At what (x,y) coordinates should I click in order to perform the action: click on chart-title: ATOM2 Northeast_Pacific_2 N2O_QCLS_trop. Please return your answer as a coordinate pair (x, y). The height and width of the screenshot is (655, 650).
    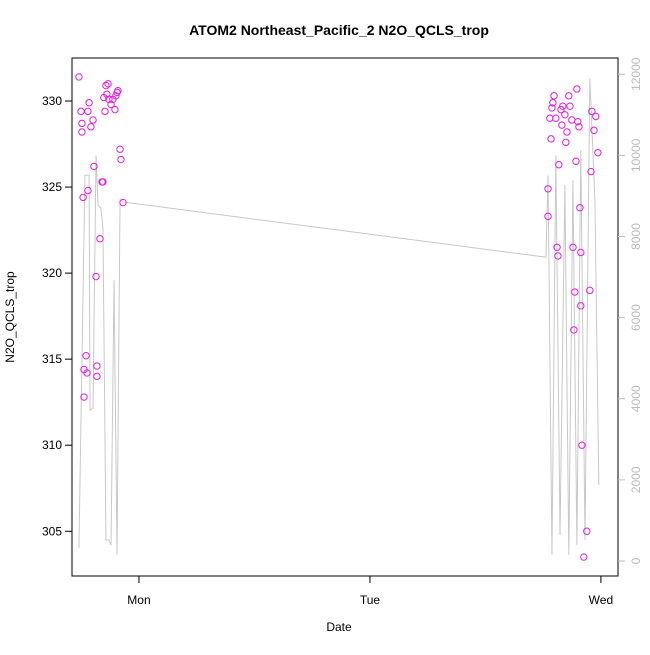
    Looking at the image, I should click on (339, 30).